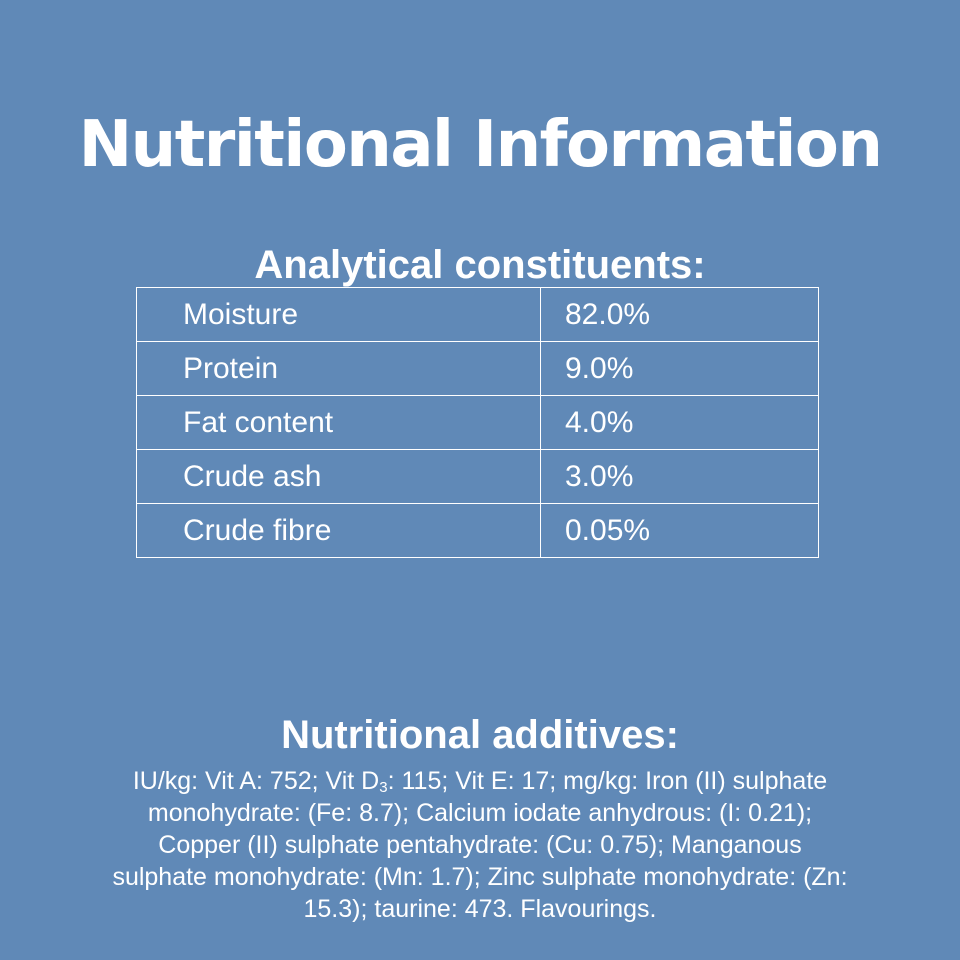 The height and width of the screenshot is (960, 960). What do you see at coordinates (679, 476) in the screenshot?
I see `constituent-value: 3.0%` at bounding box center [679, 476].